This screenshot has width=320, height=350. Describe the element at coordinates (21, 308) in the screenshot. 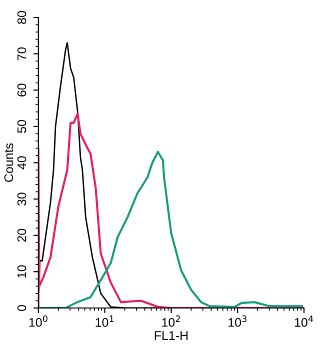

I see `y-tick-label: 0` at that location.